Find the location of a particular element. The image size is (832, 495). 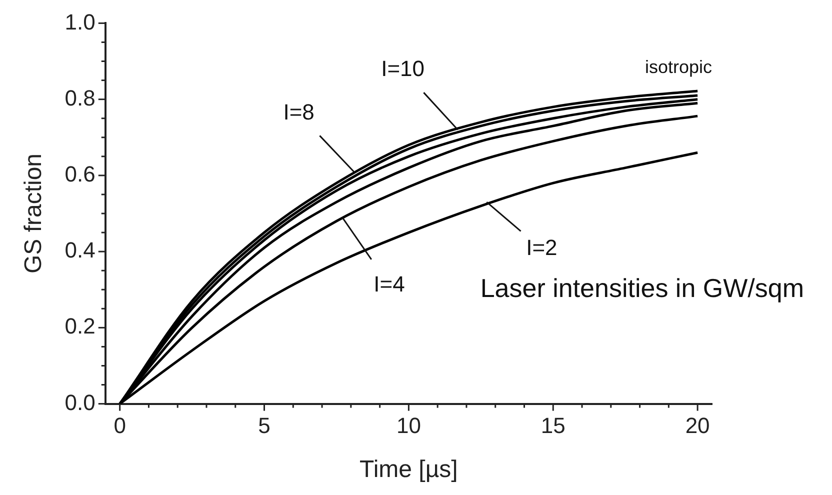

x-tick-label: 20 is located at coordinates (697, 425).